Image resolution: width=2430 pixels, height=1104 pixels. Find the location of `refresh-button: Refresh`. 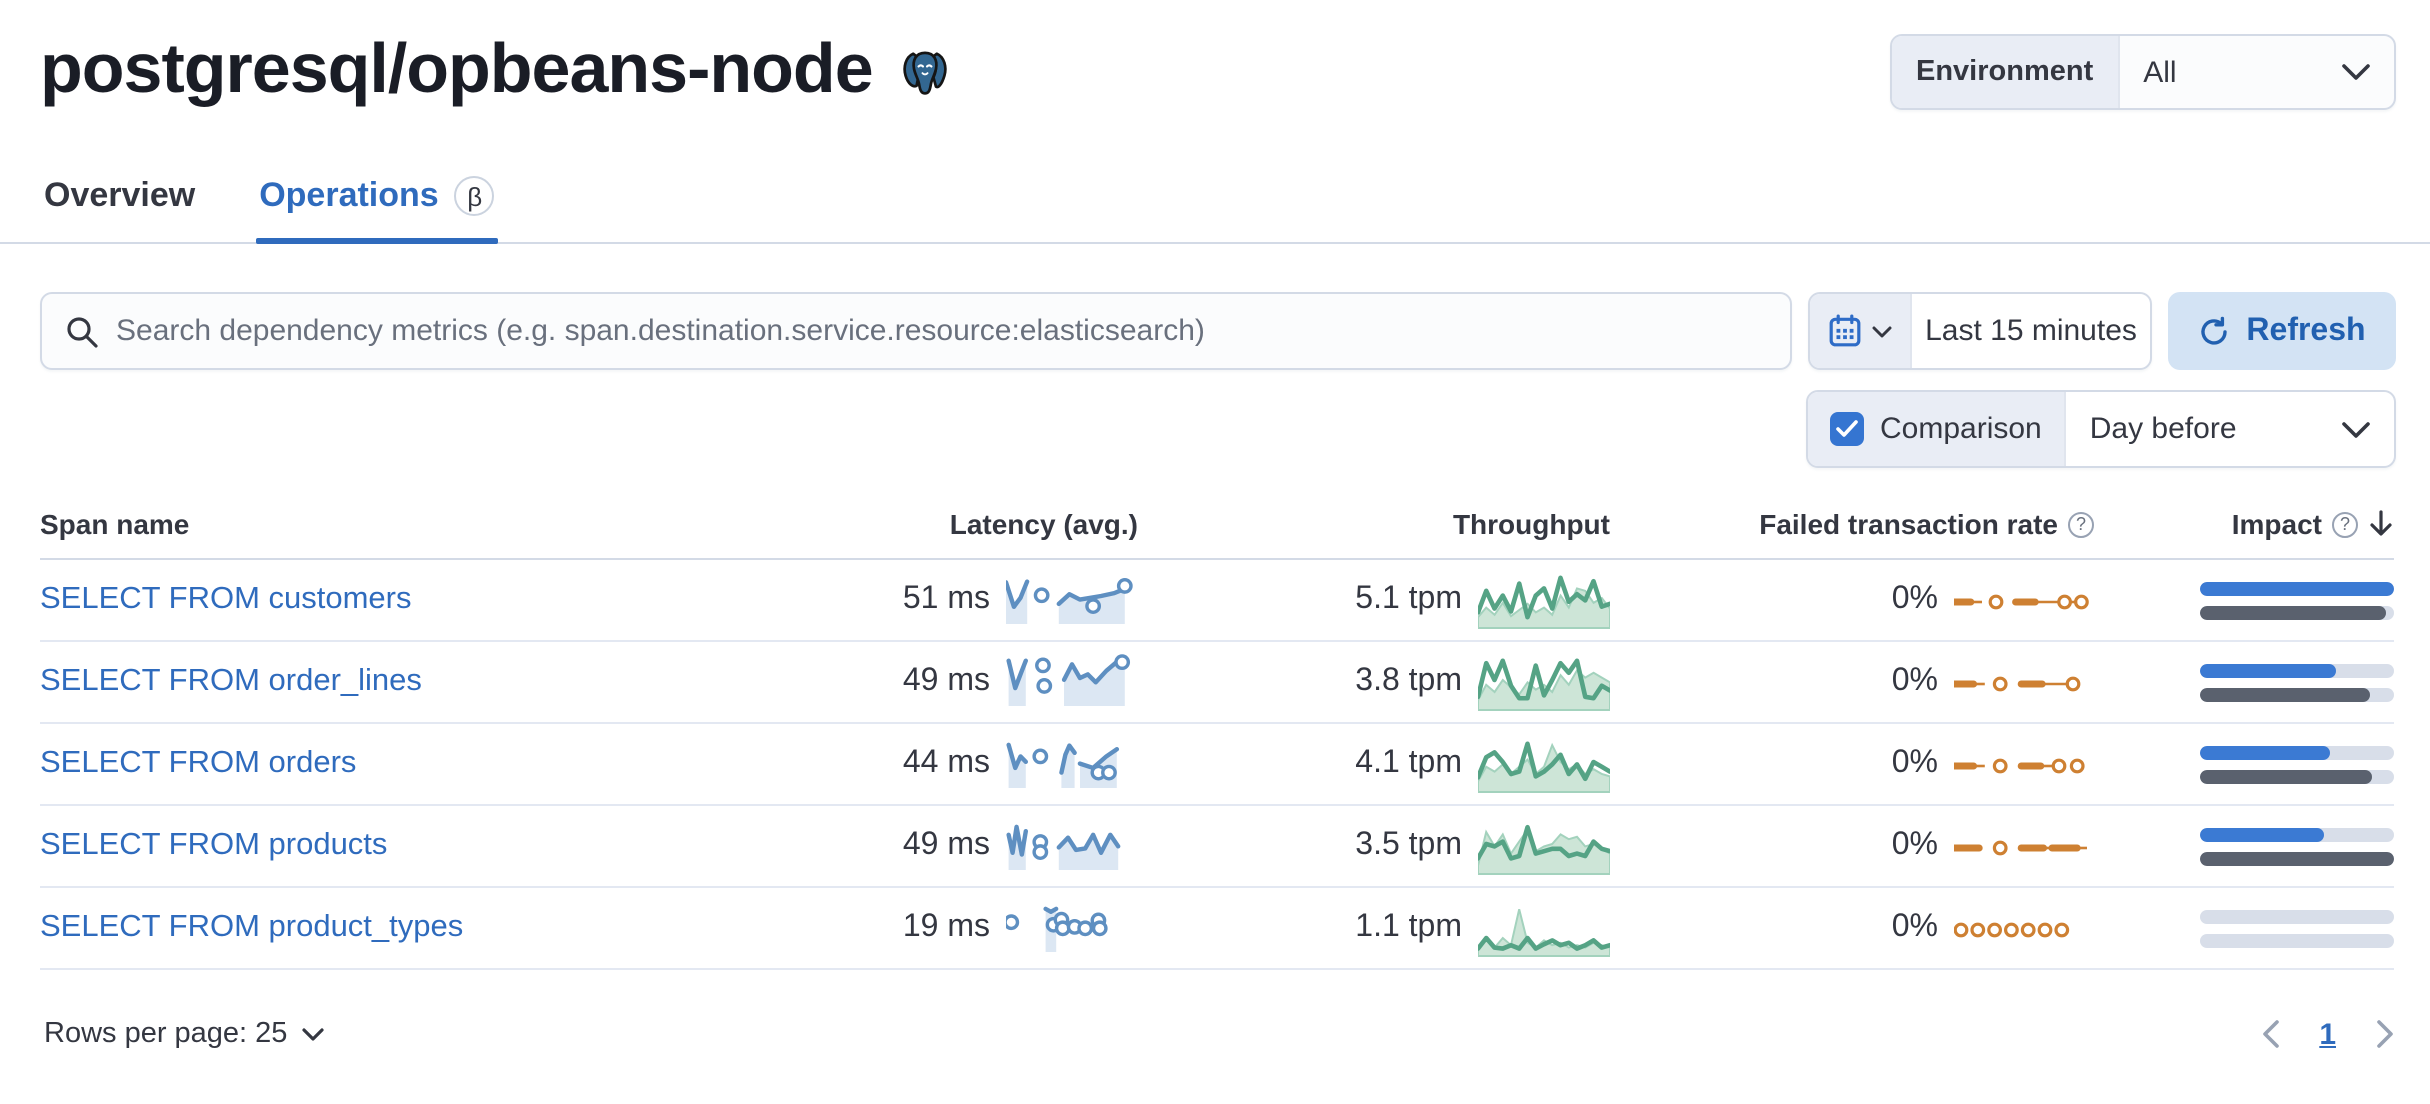

refresh-button: Refresh is located at coordinates (2282, 331).